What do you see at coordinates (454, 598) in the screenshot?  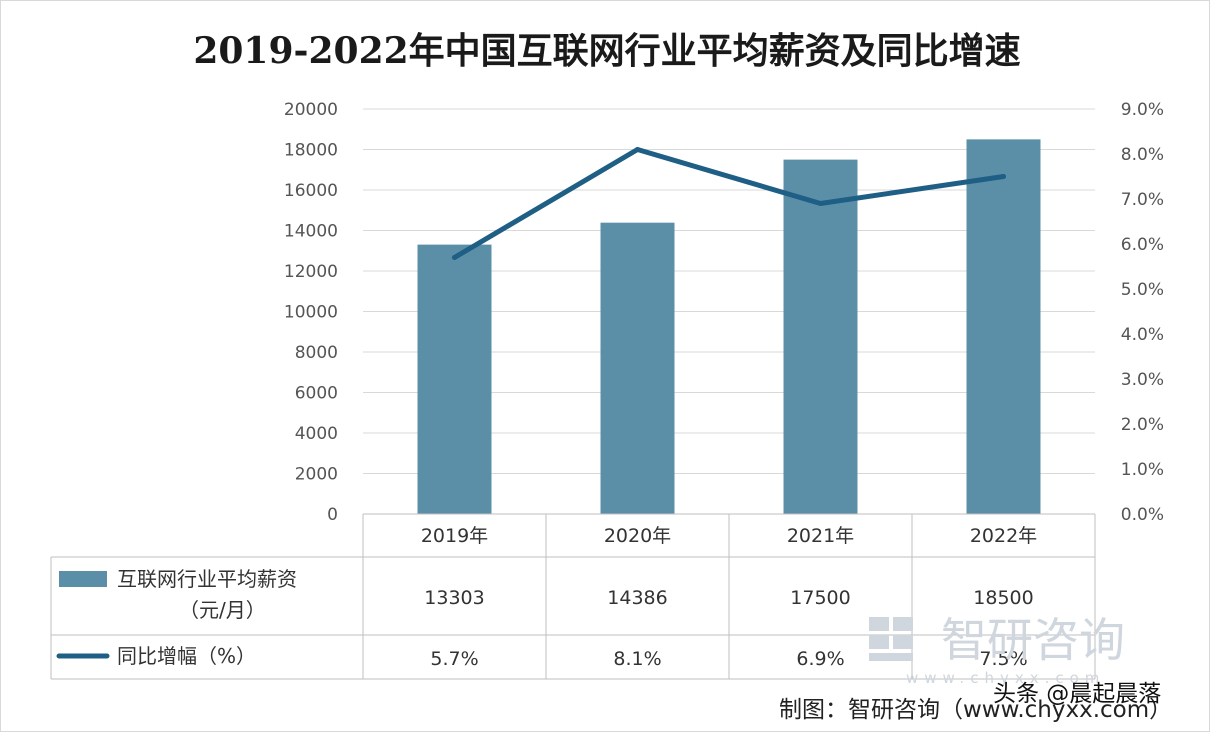 I see `table-cell-salary: 13303` at bounding box center [454, 598].